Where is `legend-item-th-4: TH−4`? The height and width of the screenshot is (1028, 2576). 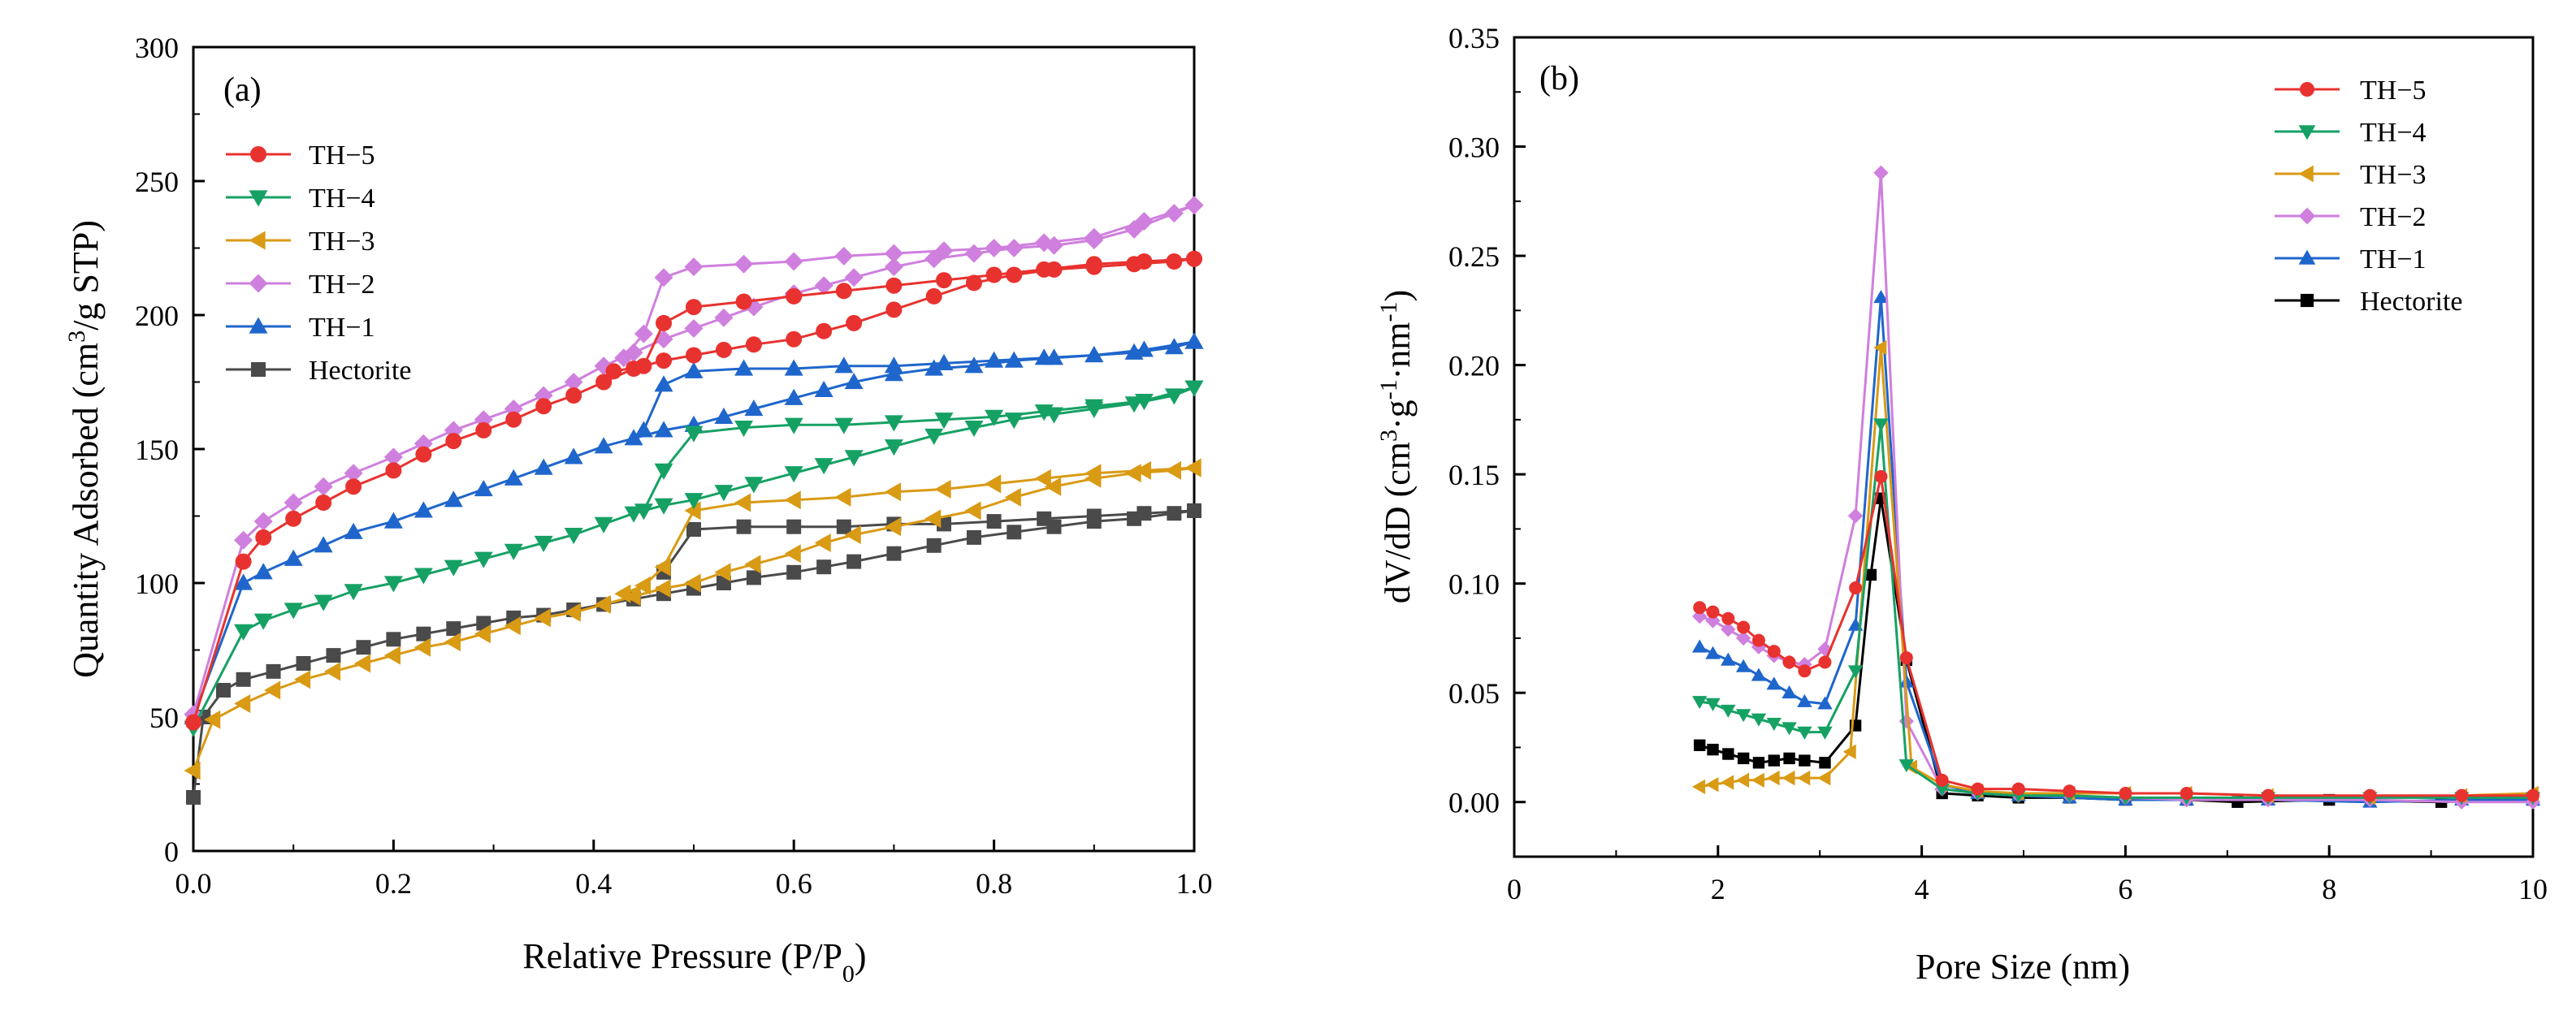 legend-item-th-4: TH−4 is located at coordinates (300, 199).